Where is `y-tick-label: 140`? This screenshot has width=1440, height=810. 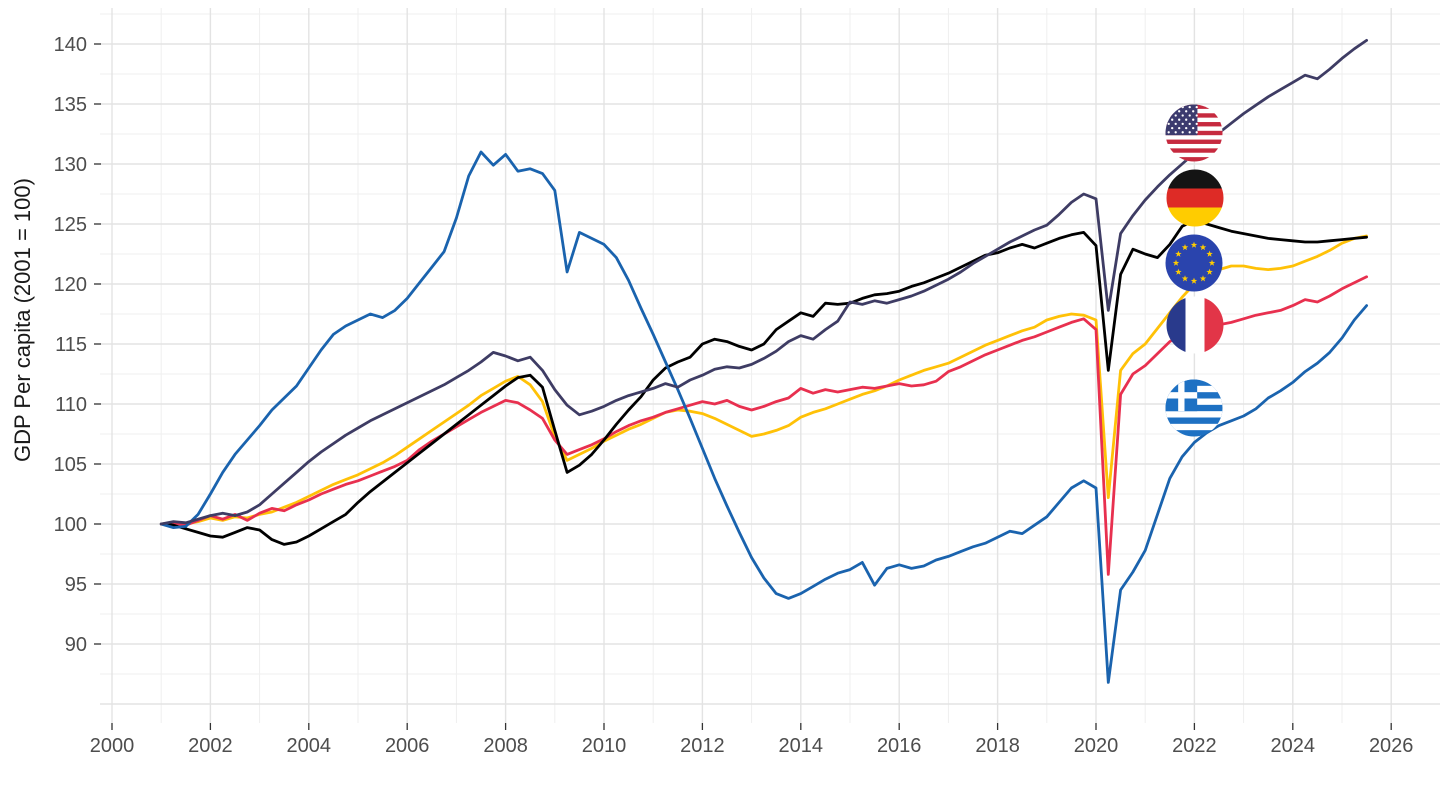
y-tick-label: 140 is located at coordinates (70, 45).